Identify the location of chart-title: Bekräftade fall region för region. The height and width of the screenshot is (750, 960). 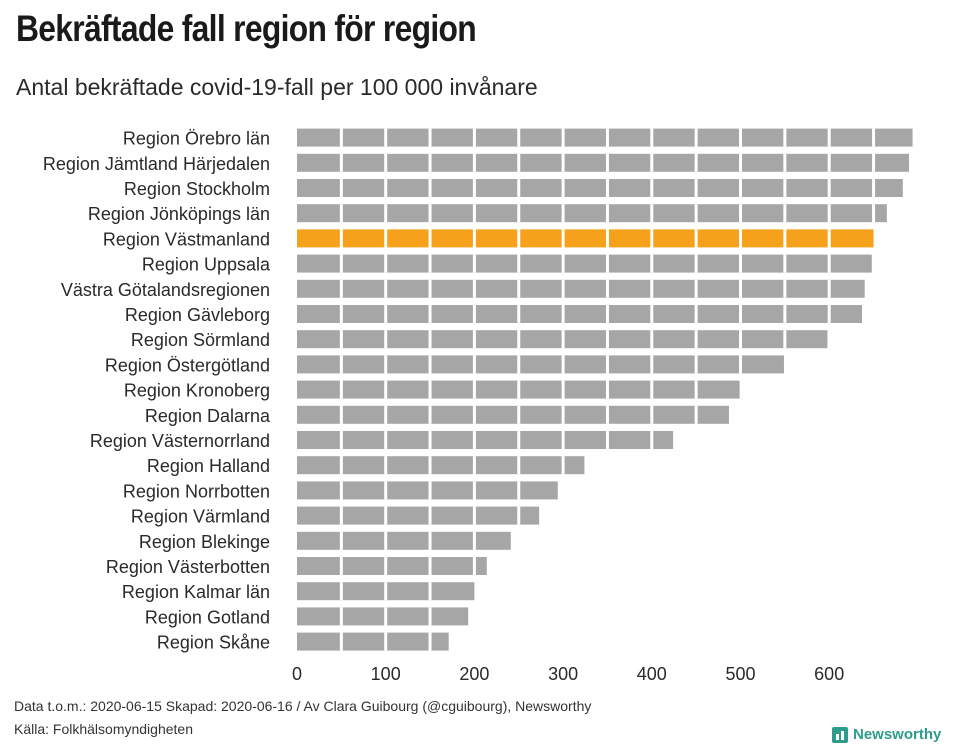
(246, 28).